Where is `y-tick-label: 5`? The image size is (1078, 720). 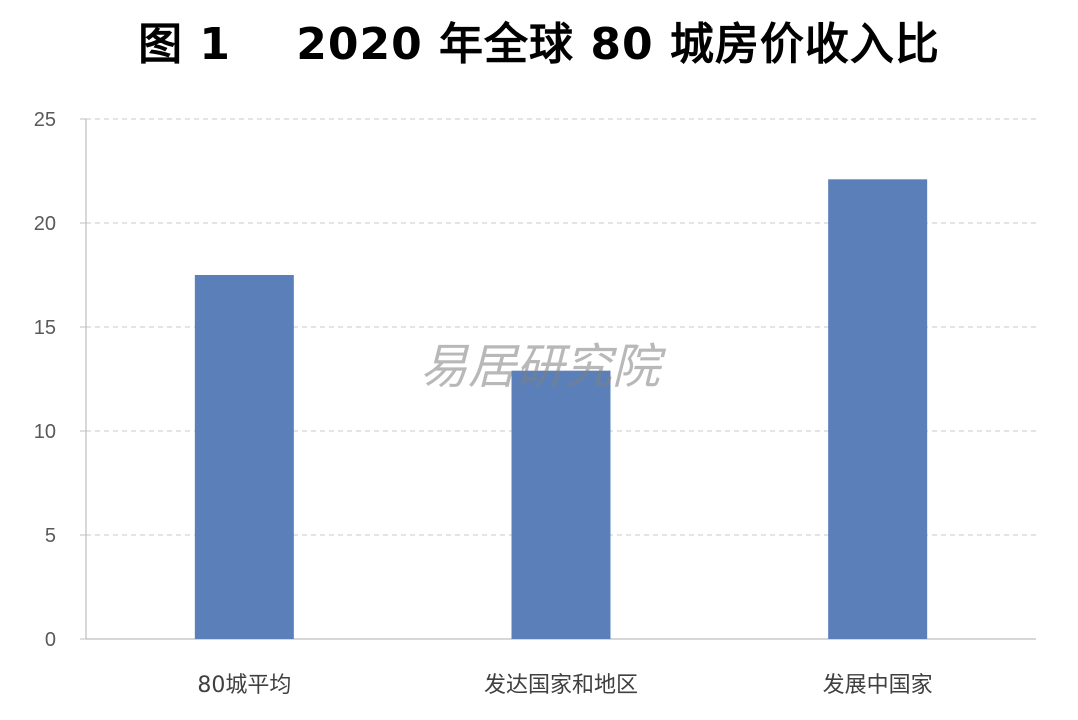 y-tick-label: 5 is located at coordinates (50, 536).